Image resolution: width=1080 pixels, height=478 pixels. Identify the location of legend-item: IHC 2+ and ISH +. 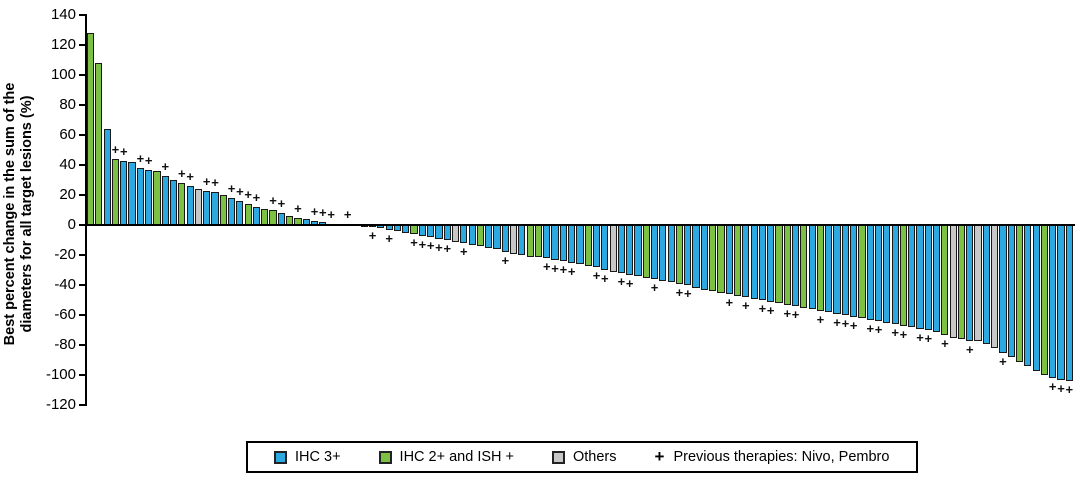
(446, 457).